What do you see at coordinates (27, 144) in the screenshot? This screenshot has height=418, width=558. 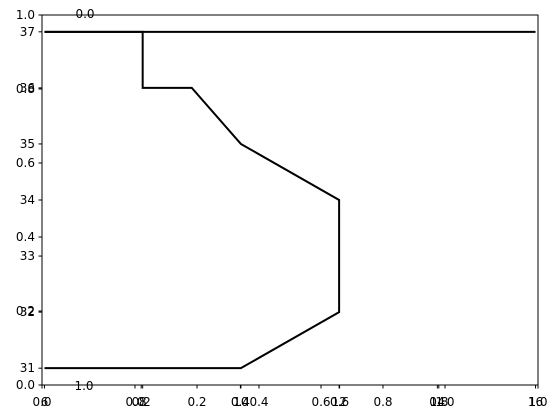 I see `y-tick-label: 35` at bounding box center [27, 144].